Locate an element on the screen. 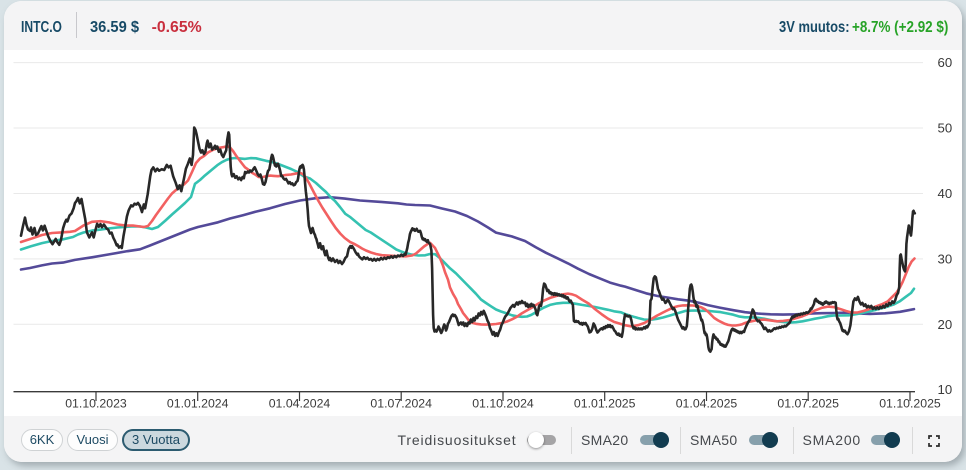  svg-text: 01.07.2024 is located at coordinates (401, 404).